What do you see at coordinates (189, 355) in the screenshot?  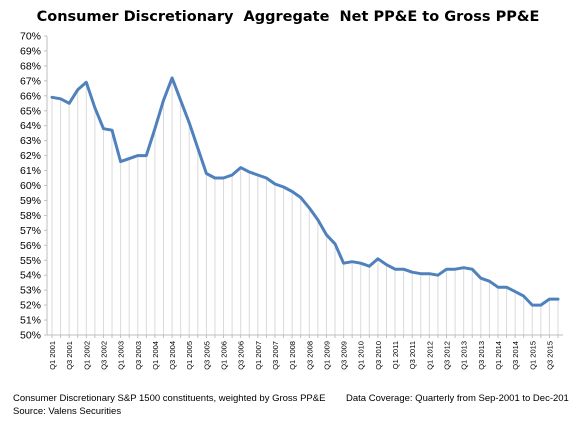 I see `x-tick-label: Q1 2005` at bounding box center [189, 355].